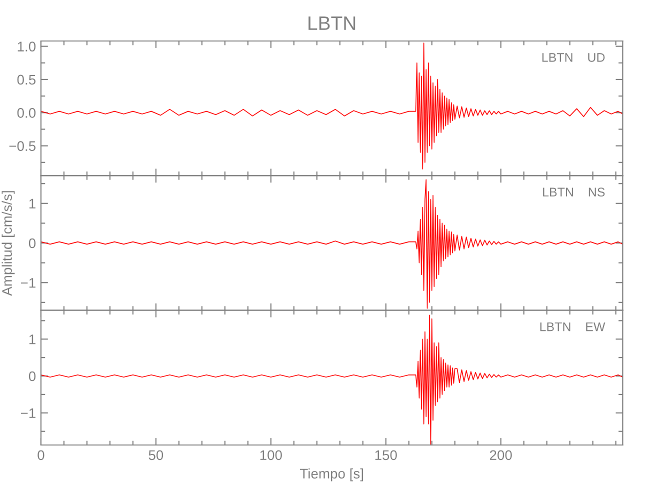 The image size is (650, 500). What do you see at coordinates (271, 455) in the screenshot?
I see `x-tick-label: 100` at bounding box center [271, 455].